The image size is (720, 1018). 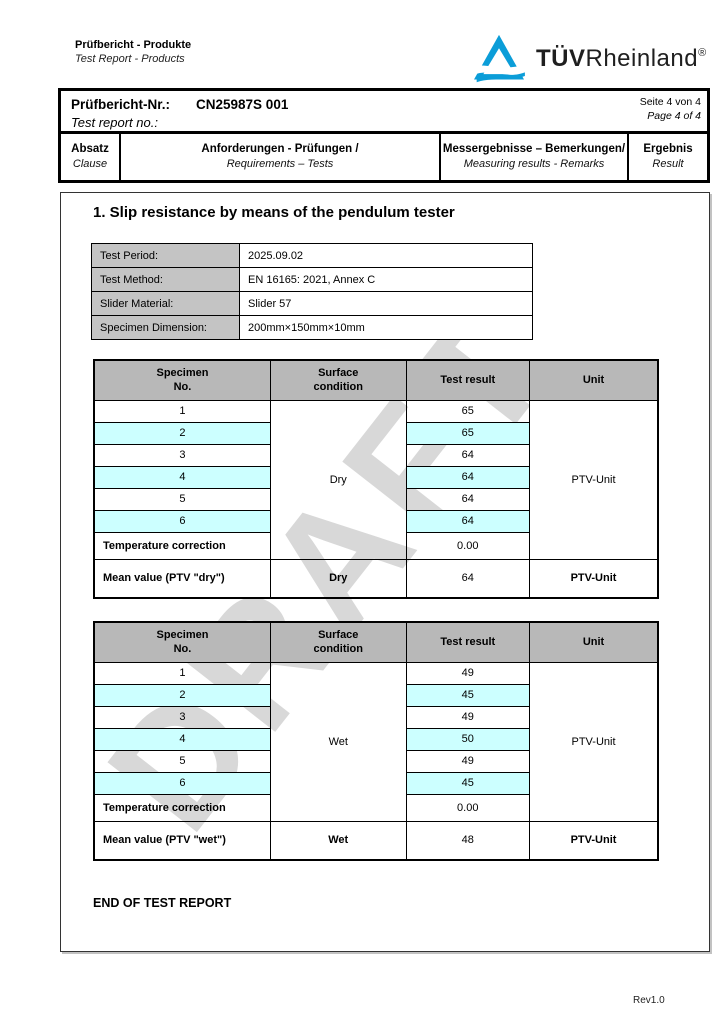 What do you see at coordinates (534, 164) in the screenshot?
I see `column-results-en: Measuring results - Remarks` at bounding box center [534, 164].